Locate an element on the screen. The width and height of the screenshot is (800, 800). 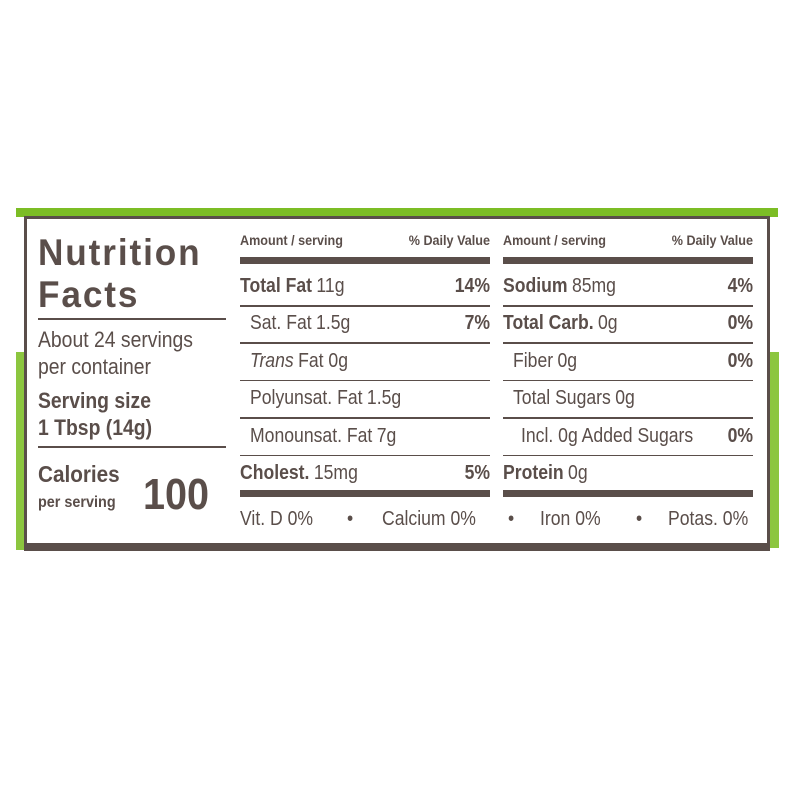
nutrient-row: Sat. Fat 1.5g is located at coordinates (300, 323).